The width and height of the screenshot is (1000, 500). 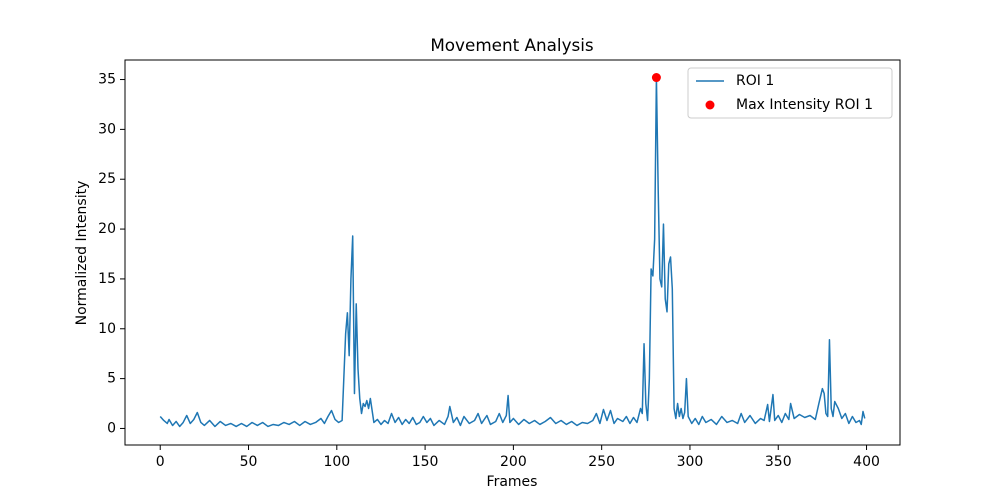 What do you see at coordinates (107, 229) in the screenshot?
I see `y-tick-label: 20` at bounding box center [107, 229].